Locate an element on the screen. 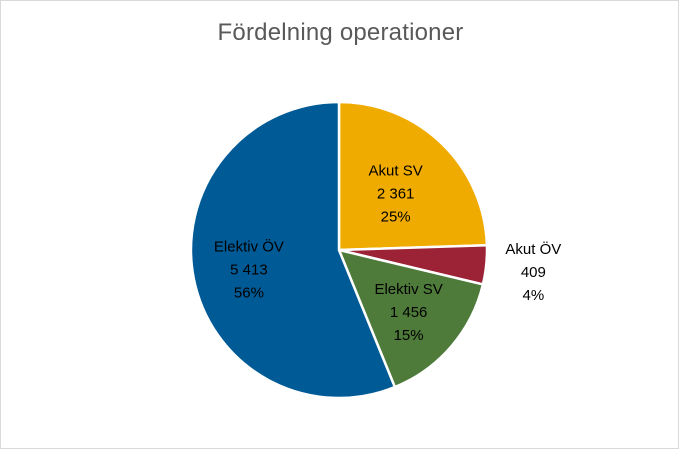 The width and height of the screenshot is (679, 449). slice-elektiv-sv is located at coordinates (410, 318).